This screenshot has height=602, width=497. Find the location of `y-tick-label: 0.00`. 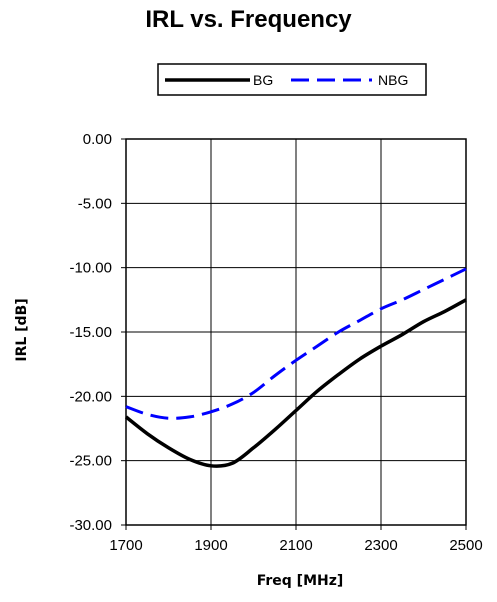

y-tick-label: 0.00 is located at coordinates (97, 139).